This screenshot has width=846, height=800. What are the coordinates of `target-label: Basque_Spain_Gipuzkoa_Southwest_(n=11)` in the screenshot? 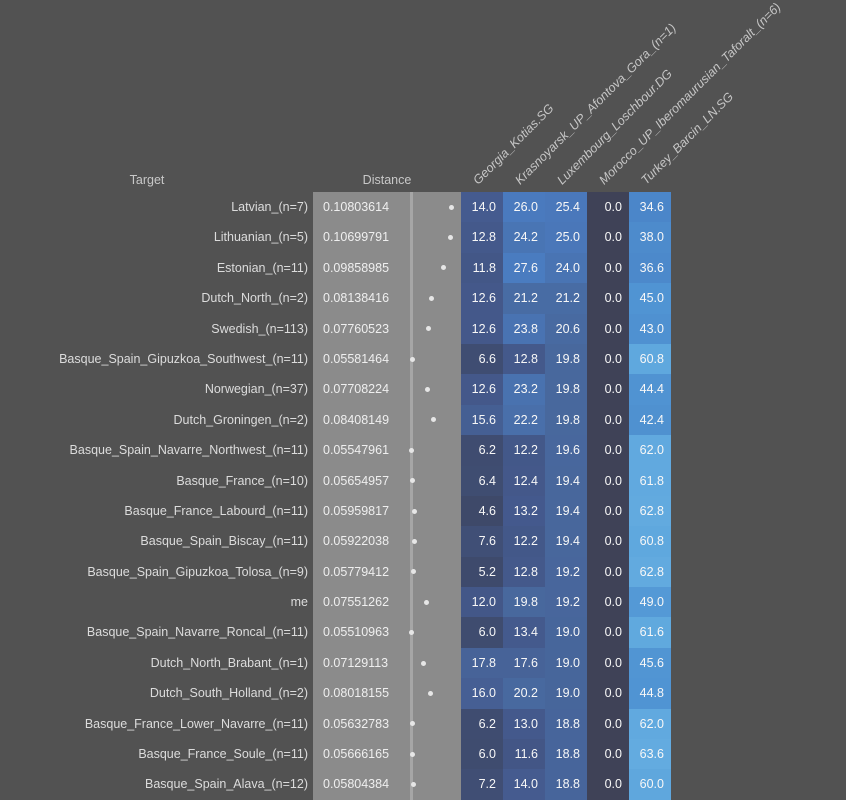 It's located at (183, 358).